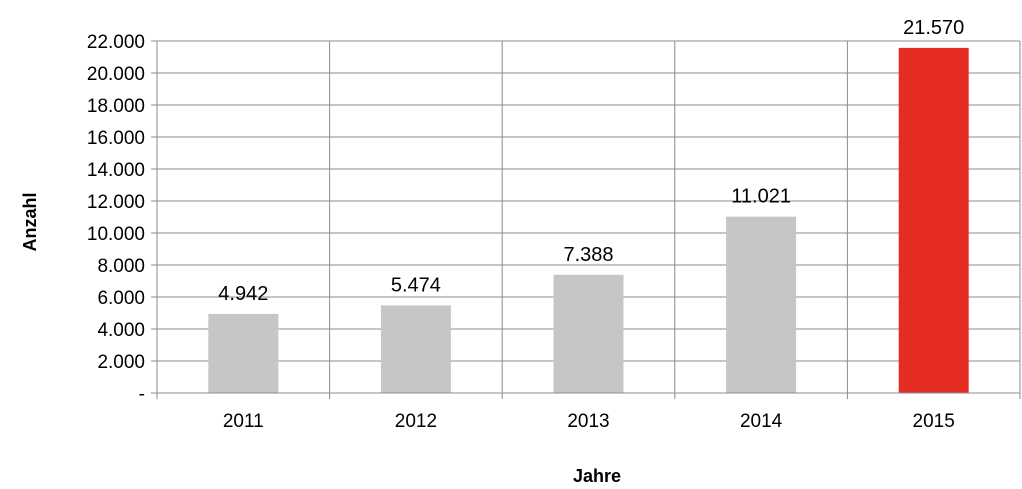  Describe the element at coordinates (933, 220) in the screenshot. I see `bar-2015` at that location.